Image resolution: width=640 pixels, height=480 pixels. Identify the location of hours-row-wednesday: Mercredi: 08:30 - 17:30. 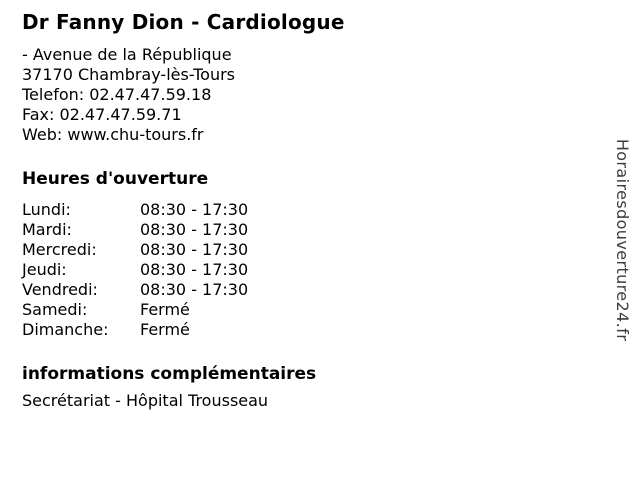
(135, 250).